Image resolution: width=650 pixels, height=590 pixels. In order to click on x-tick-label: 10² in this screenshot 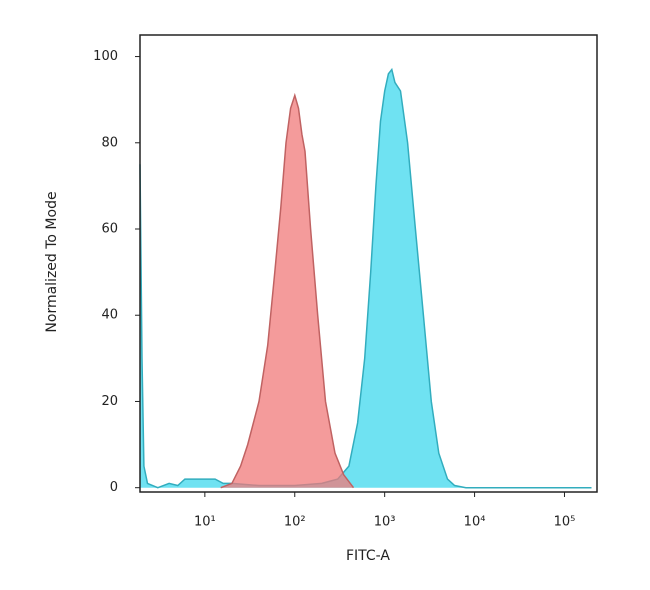, I will do `click(295, 522)`.